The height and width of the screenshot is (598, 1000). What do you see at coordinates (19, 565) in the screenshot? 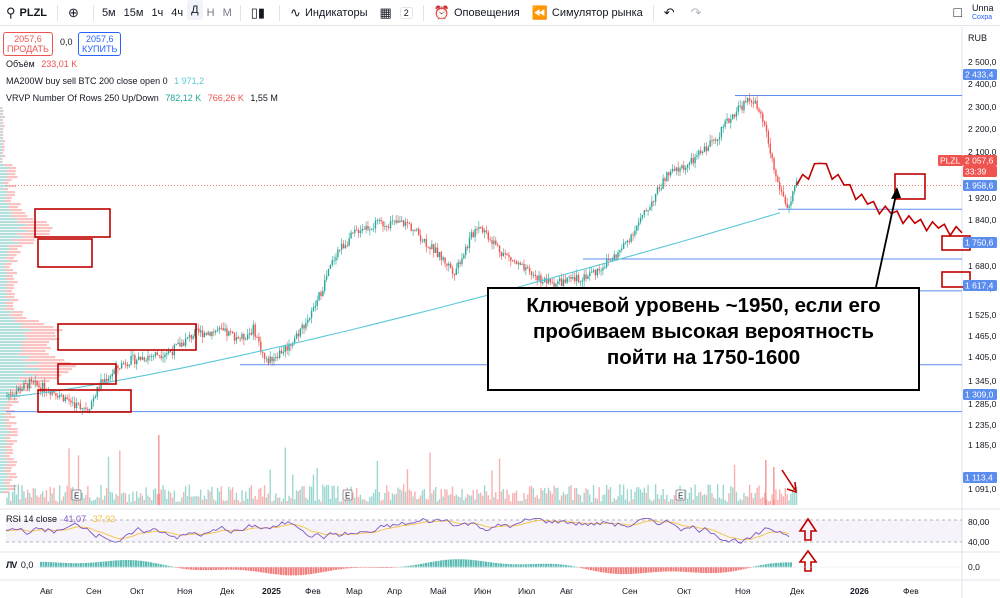
I see `oscillator-legend: ЛV 0,0` at bounding box center [19, 565].